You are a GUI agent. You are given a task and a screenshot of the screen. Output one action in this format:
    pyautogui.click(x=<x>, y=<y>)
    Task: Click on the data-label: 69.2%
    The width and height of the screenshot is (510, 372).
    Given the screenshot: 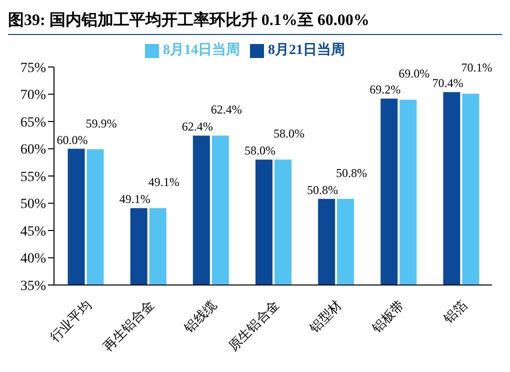 What is the action you would take?
    pyautogui.click(x=385, y=89)
    